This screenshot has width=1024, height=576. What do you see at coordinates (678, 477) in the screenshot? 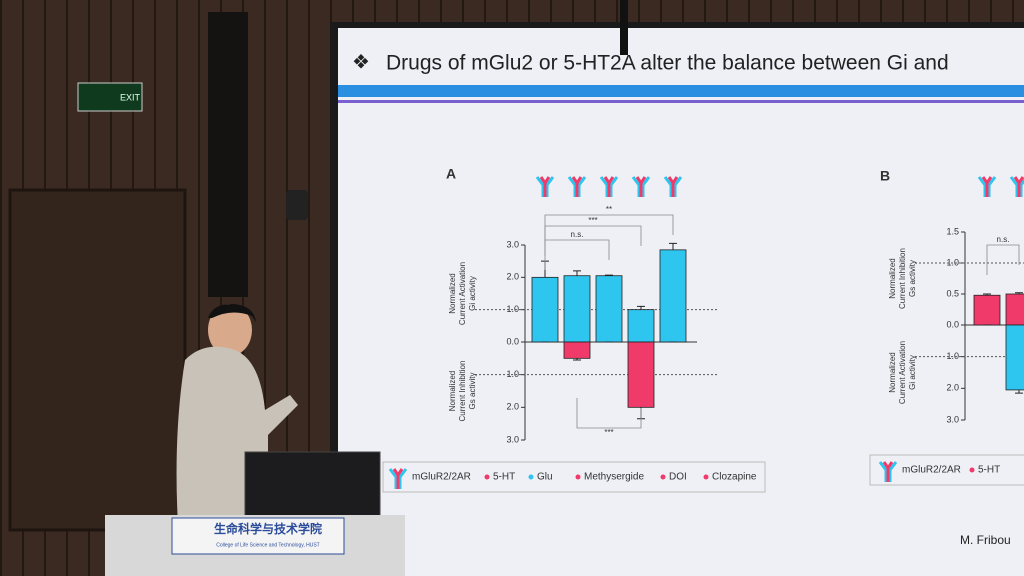
I see `legend-label: DOI` at bounding box center [678, 477].